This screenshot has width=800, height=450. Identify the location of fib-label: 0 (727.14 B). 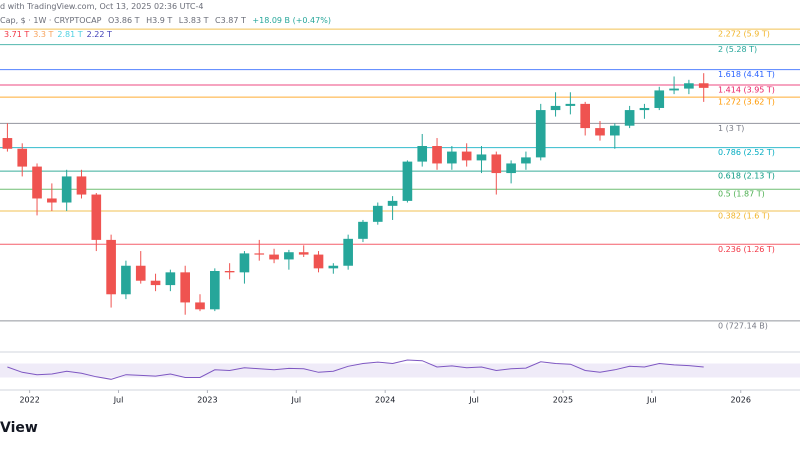
(743, 325).